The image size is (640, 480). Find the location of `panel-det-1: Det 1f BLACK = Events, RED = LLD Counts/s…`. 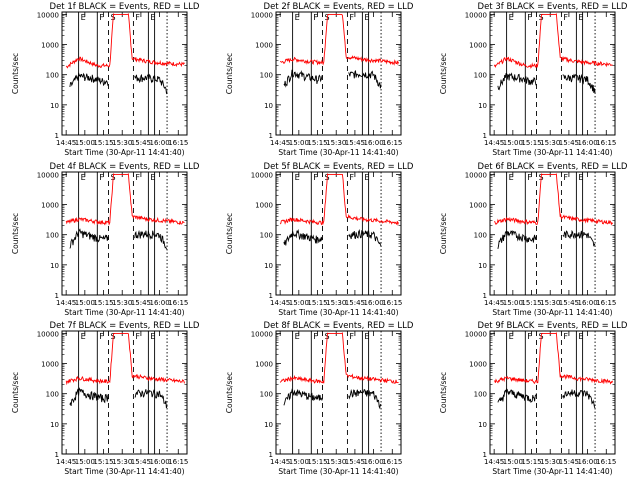

panel-det-1: Det 1f BLACK = Events, RED = LLD Counts/s… is located at coordinates (105, 79).